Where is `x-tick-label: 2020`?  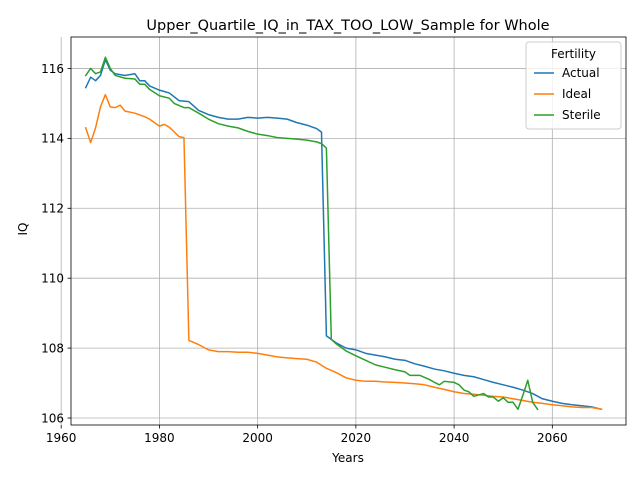 x-tick-label: 2020 is located at coordinates (356, 438).